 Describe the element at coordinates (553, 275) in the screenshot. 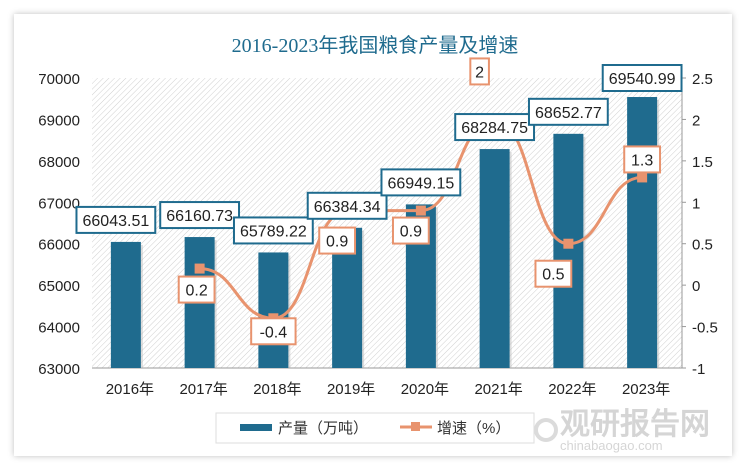

I see `data-label-growth: 0.5` at that location.